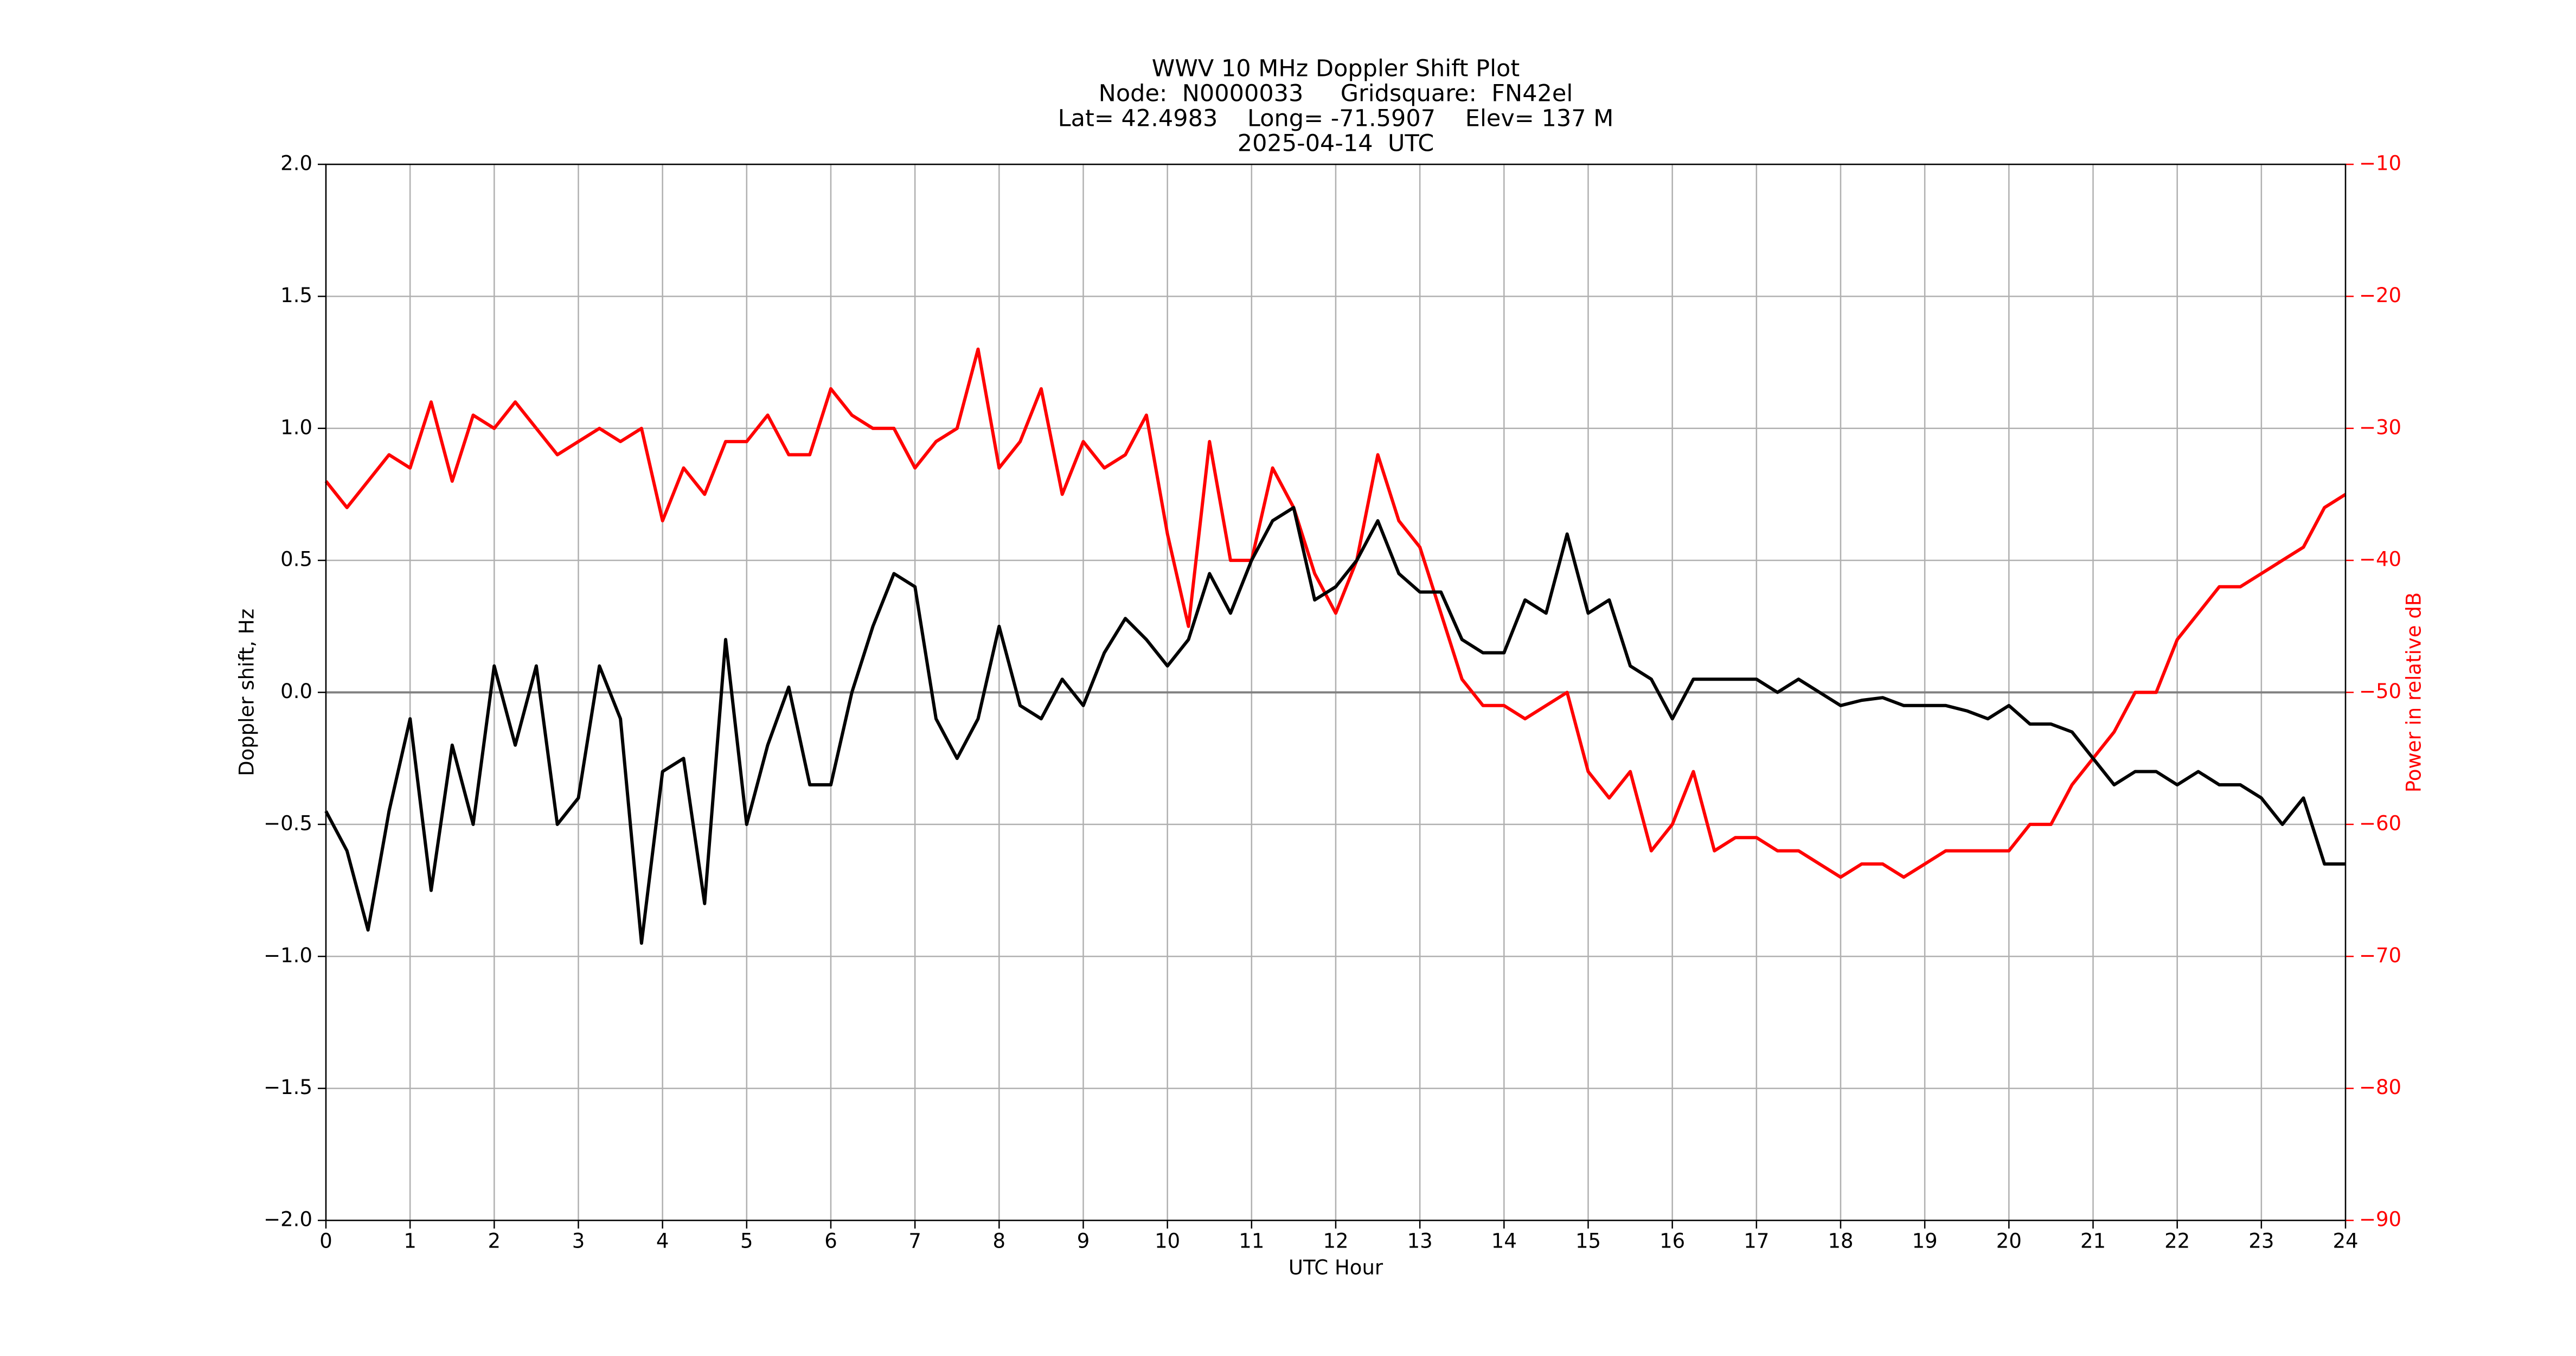 This screenshot has width=2576, height=1356. What do you see at coordinates (1336, 68) in the screenshot?
I see `chart-title: WWV 10 MHz Doppler Shift Plot` at bounding box center [1336, 68].